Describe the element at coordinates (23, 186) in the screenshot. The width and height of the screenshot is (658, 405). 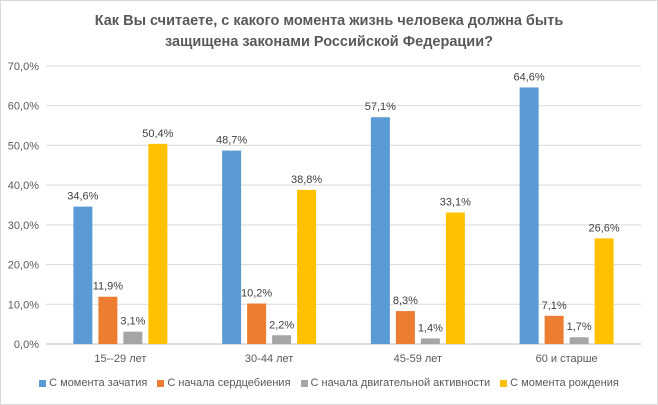
I see `y-tick-label: 40,0%` at that location.